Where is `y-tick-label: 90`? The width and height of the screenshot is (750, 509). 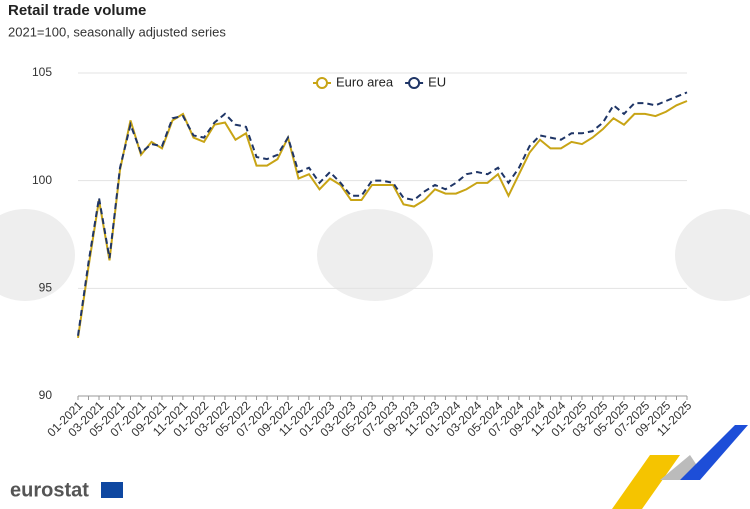
y-tick-label: 90 is located at coordinates (46, 395).